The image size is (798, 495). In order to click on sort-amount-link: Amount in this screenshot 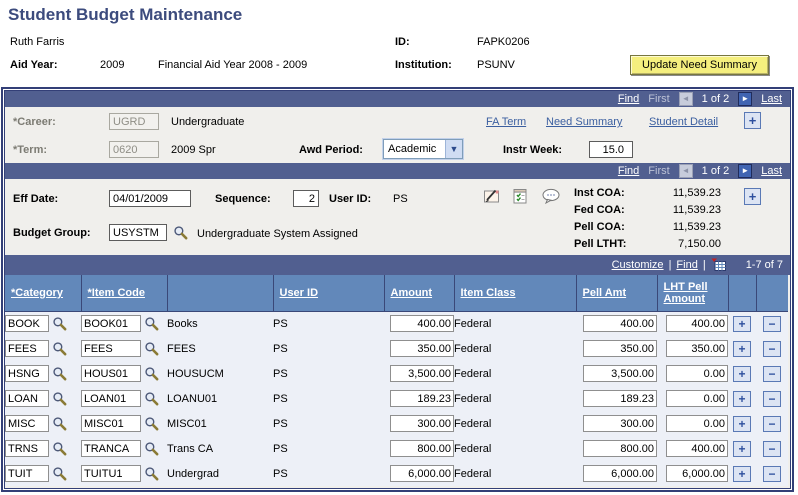, I will do `click(411, 292)`.